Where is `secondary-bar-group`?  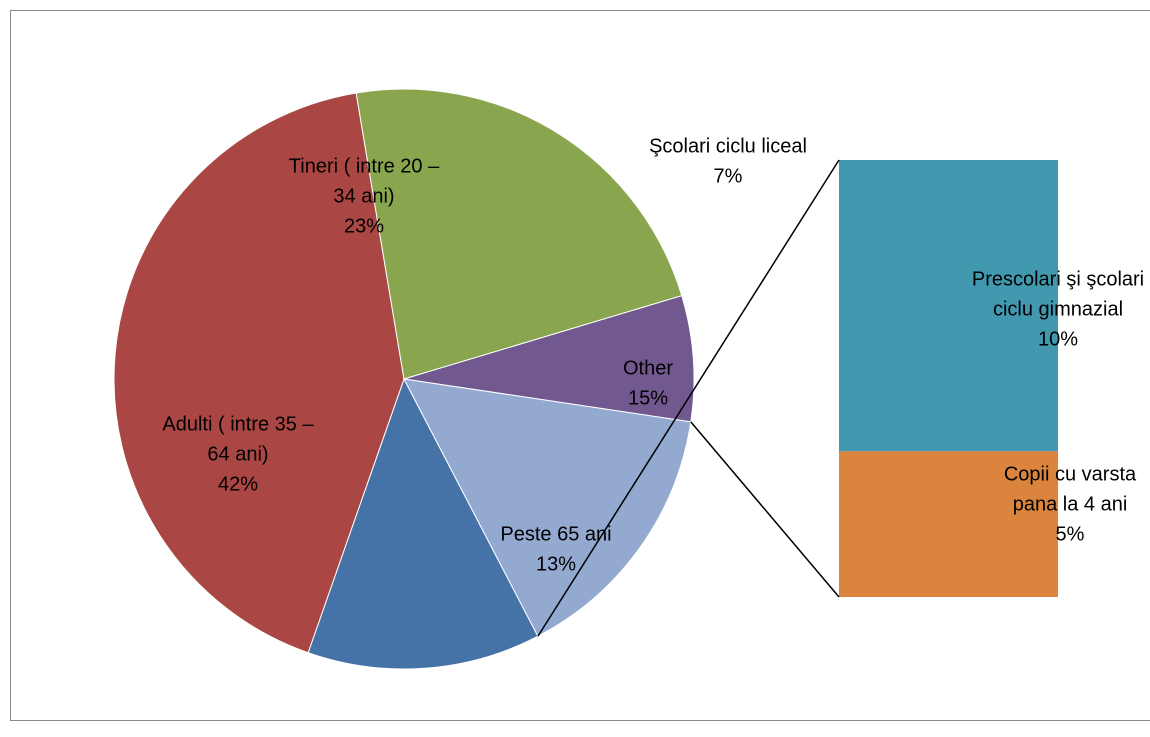 secondary-bar-group is located at coordinates (948, 378).